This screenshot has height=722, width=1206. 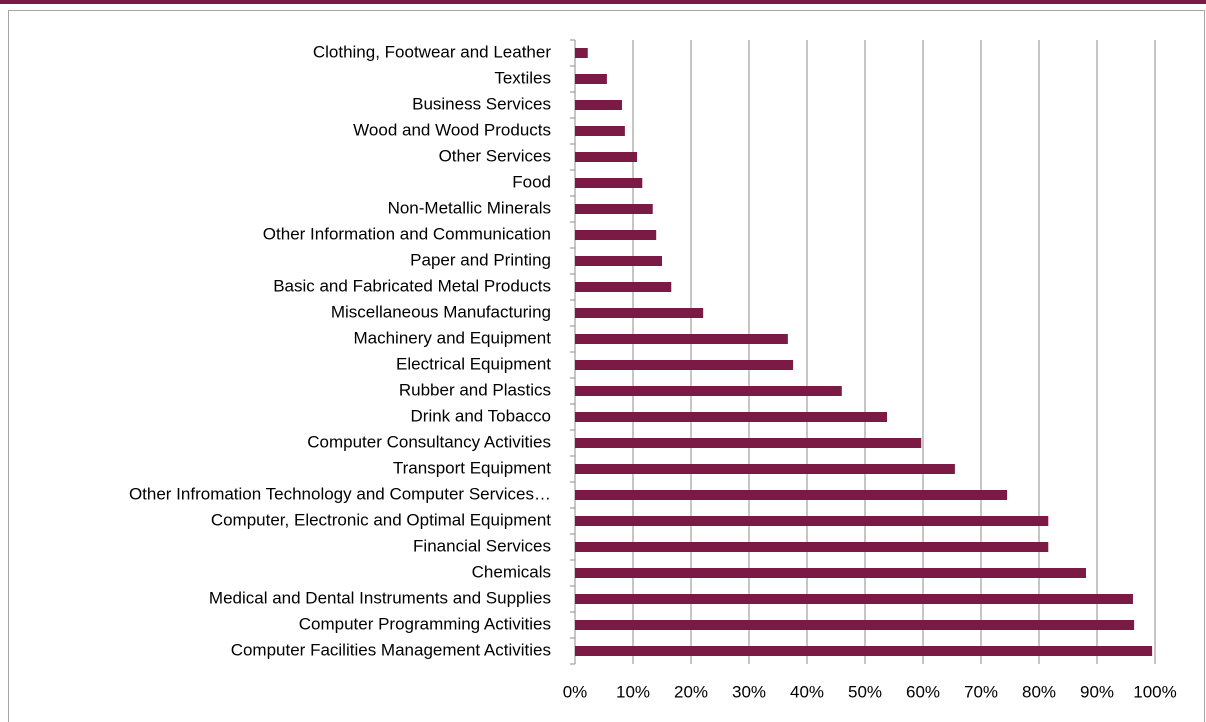 I want to click on y-tick-label: Non-Metallic Minerals, so click(x=469, y=207).